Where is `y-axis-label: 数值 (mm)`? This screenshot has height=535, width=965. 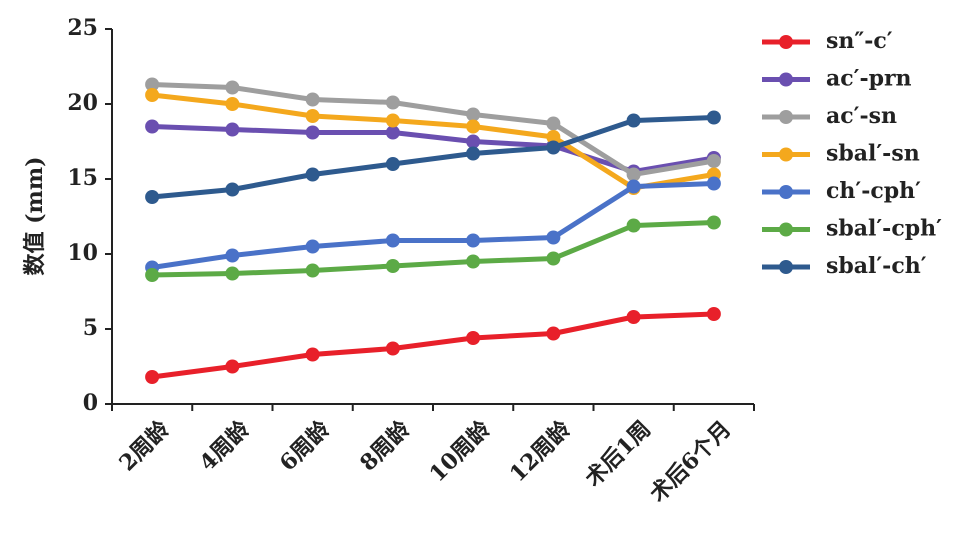 y-axis-label: 数值 (mm) is located at coordinates (35, 215).